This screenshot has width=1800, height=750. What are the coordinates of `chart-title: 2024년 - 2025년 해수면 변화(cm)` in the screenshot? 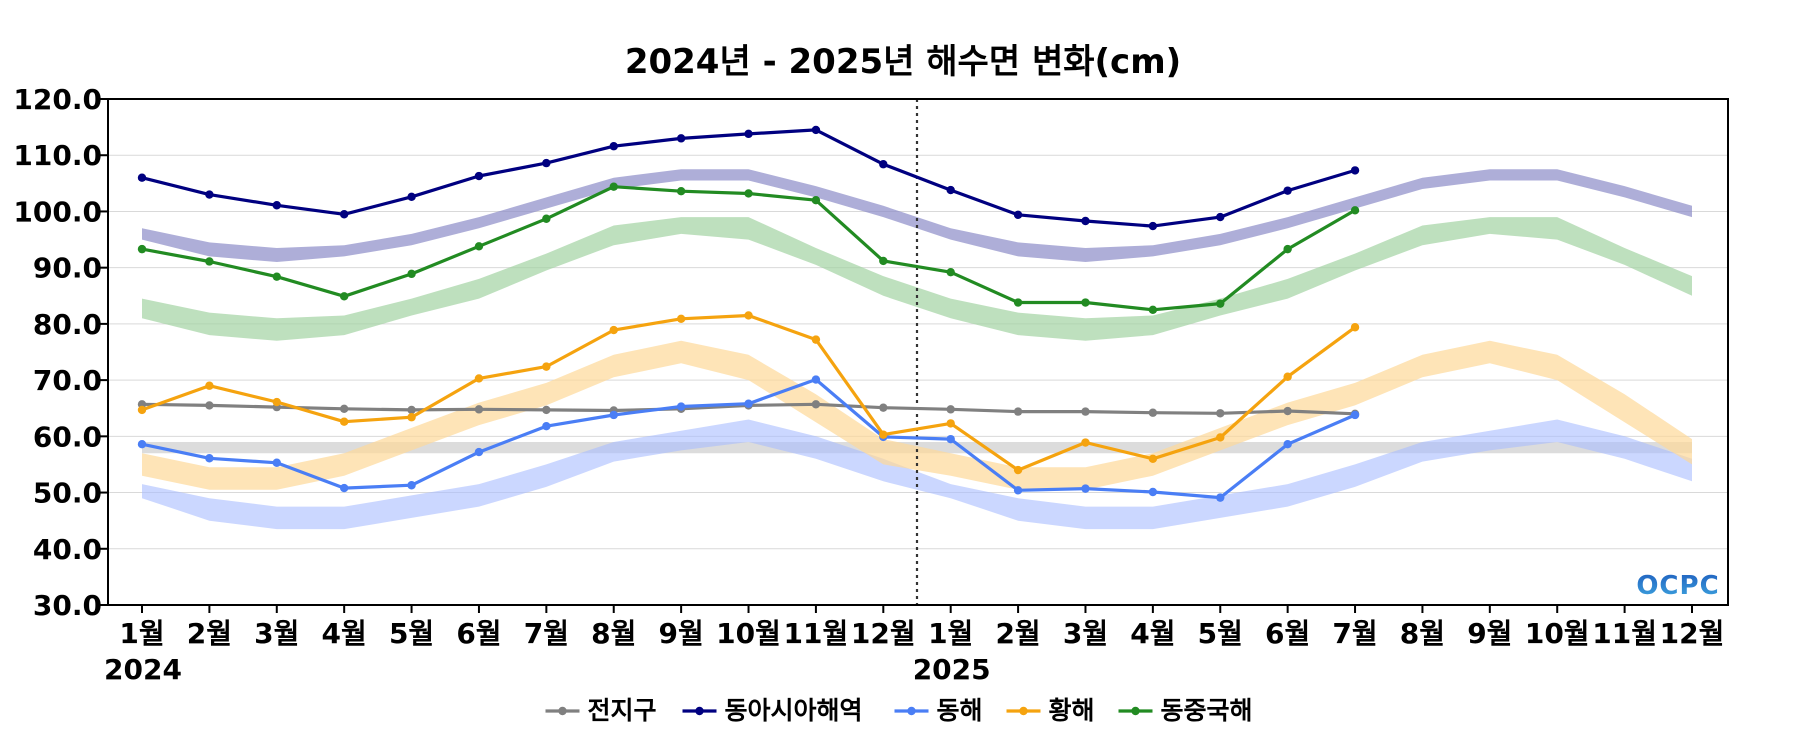 It's located at (903, 62).